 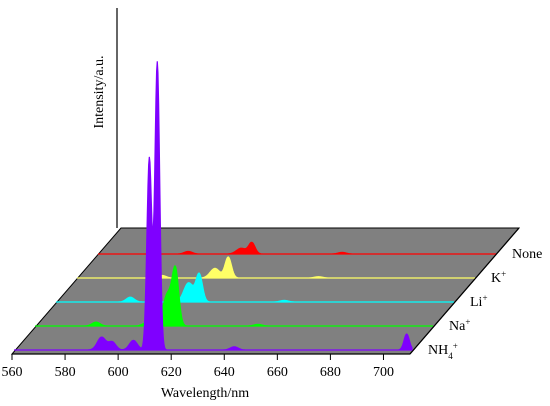 What do you see at coordinates (479, 301) in the screenshot?
I see `series-label-2: Li+` at bounding box center [479, 301].